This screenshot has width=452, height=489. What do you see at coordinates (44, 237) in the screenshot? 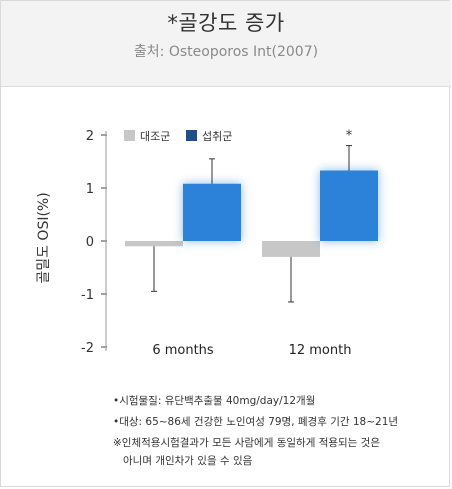
I see `y-axis-label: 골밀도 OSI(%)` at bounding box center [44, 237].